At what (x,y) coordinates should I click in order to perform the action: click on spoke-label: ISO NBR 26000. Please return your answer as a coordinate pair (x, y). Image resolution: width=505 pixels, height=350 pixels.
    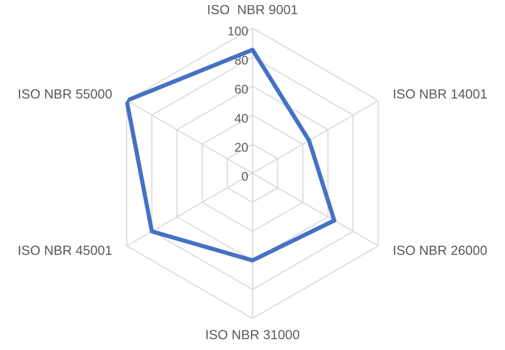
    Looking at the image, I should click on (440, 250).